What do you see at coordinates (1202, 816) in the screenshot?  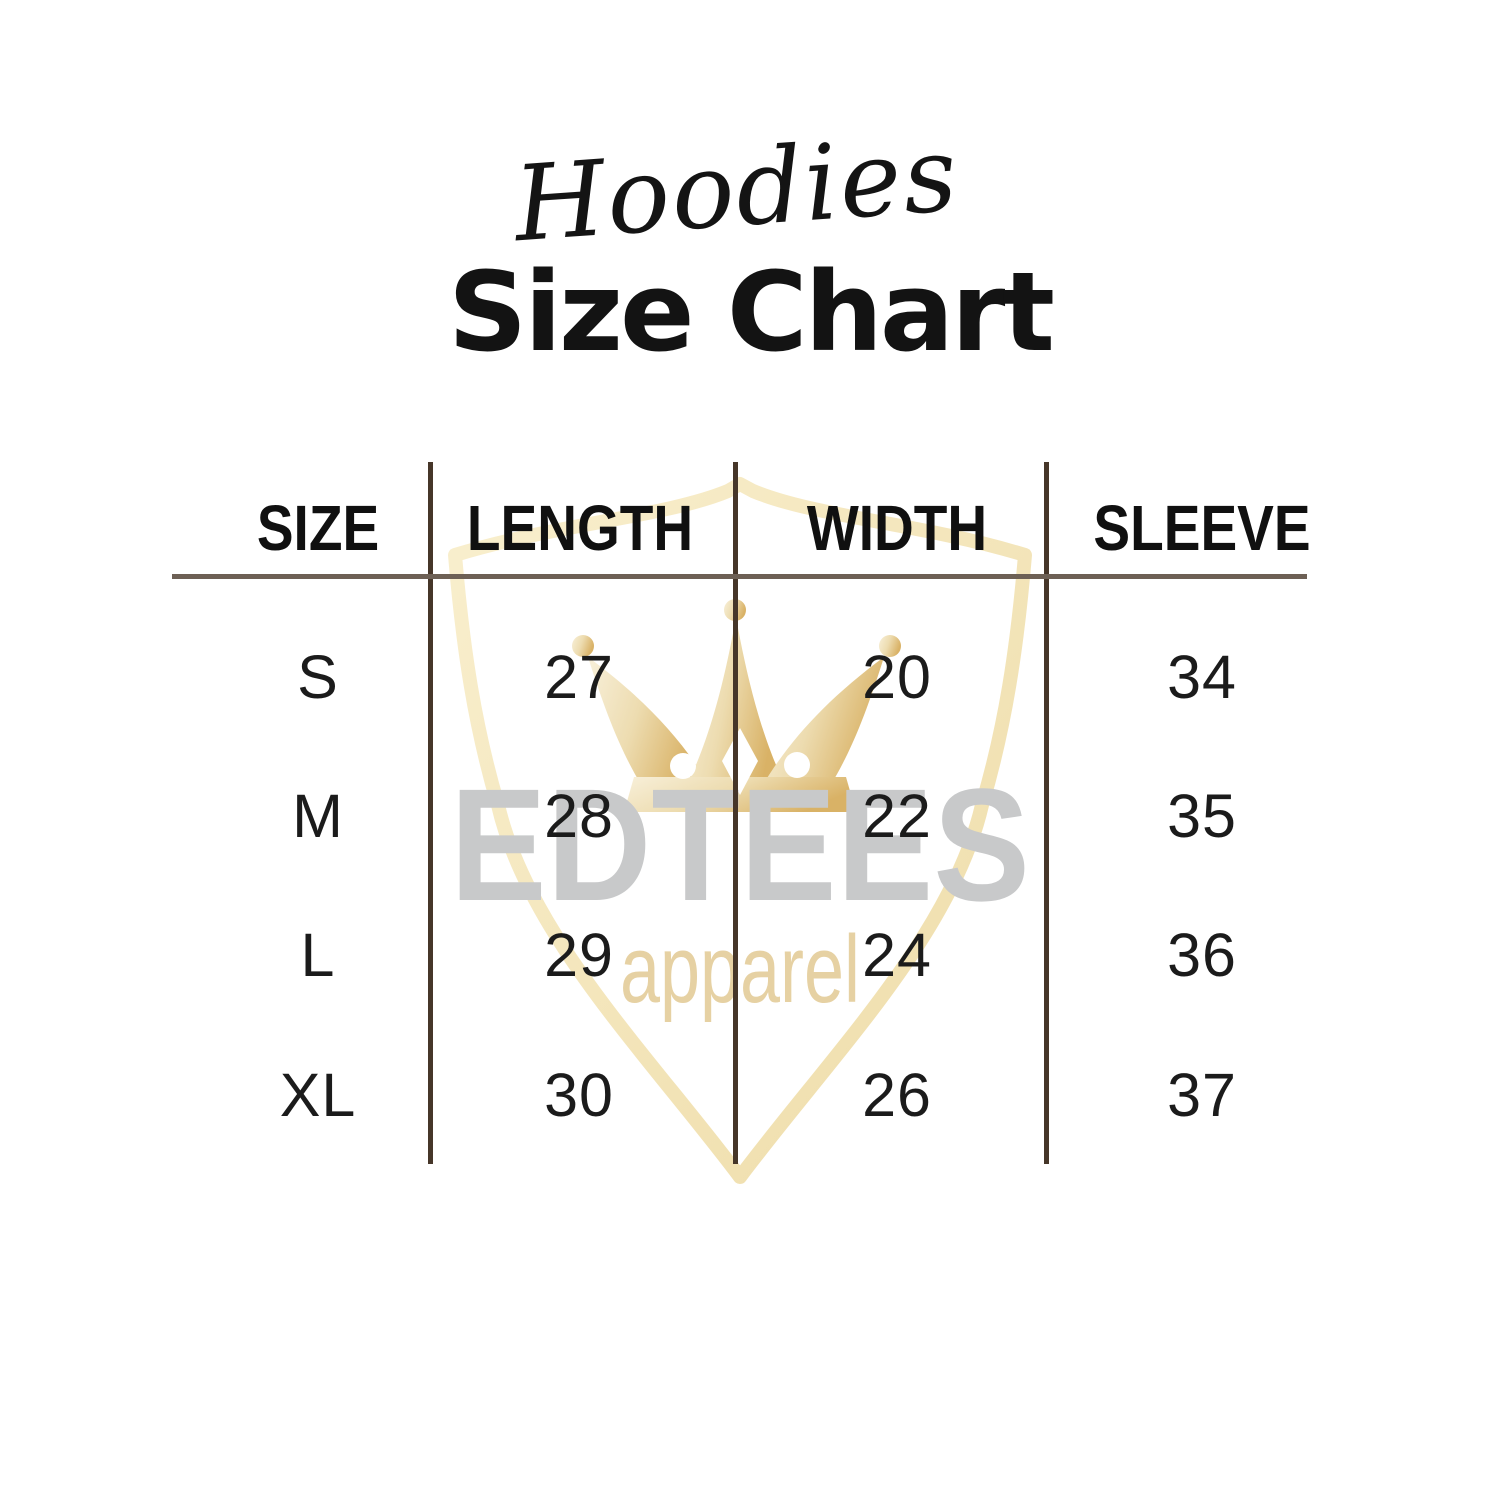 I see `sleeve-value-m: 35` at bounding box center [1202, 816].